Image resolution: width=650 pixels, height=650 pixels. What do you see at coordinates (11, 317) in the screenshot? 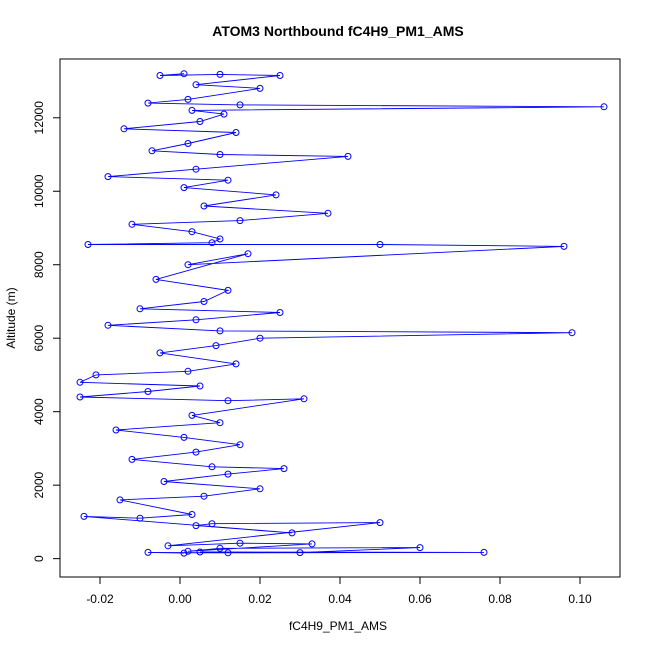
I see `y-axis-label: Altitude (m)` at bounding box center [11, 317].